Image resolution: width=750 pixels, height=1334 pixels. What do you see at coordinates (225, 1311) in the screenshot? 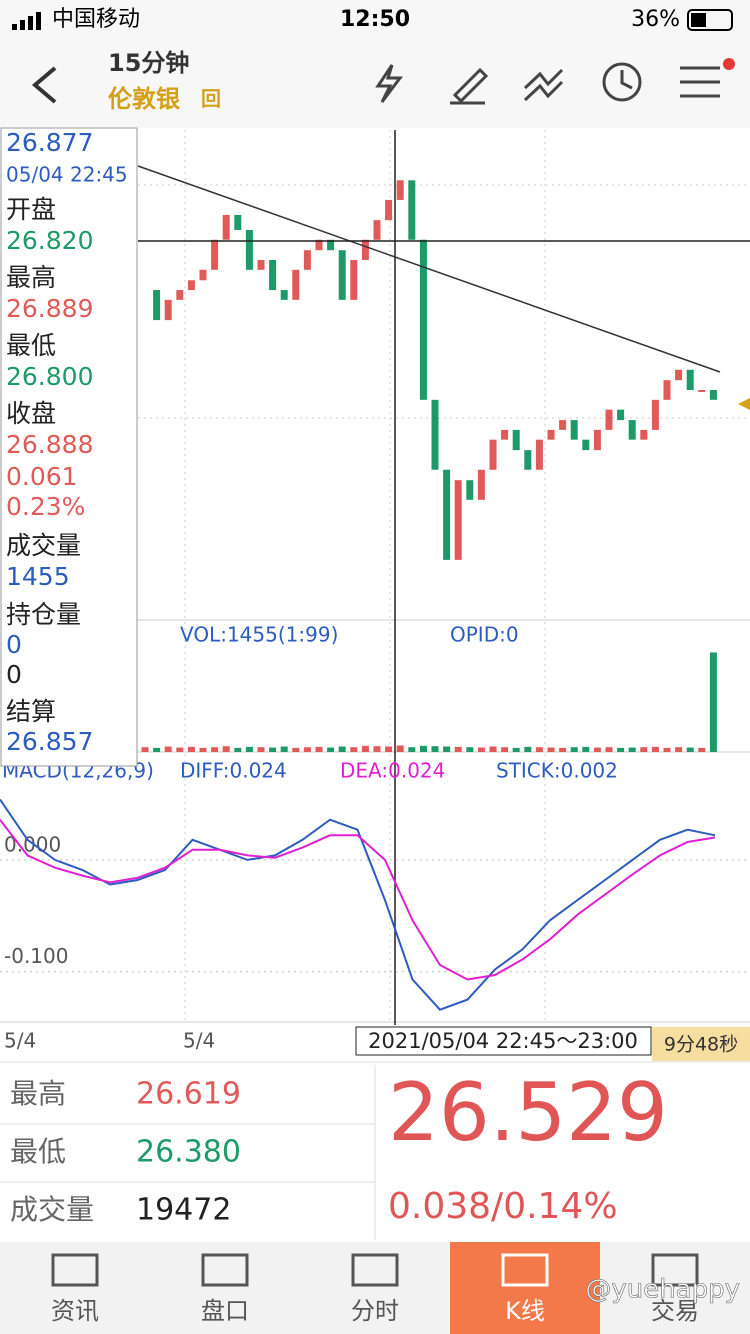
I see `tab-label: 盘口` at bounding box center [225, 1311].